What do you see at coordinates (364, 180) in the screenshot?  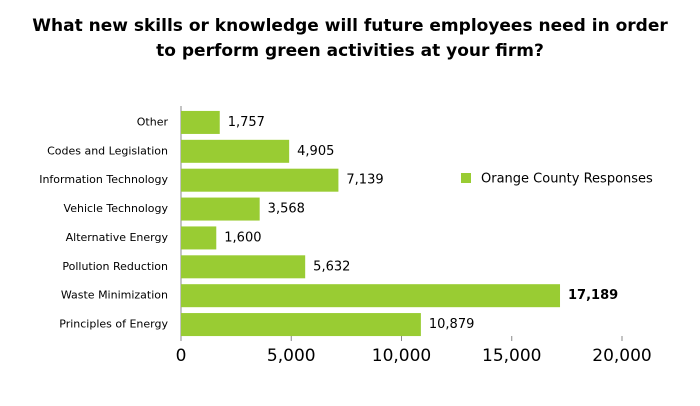 I see `value-label: 7,139` at bounding box center [364, 180].